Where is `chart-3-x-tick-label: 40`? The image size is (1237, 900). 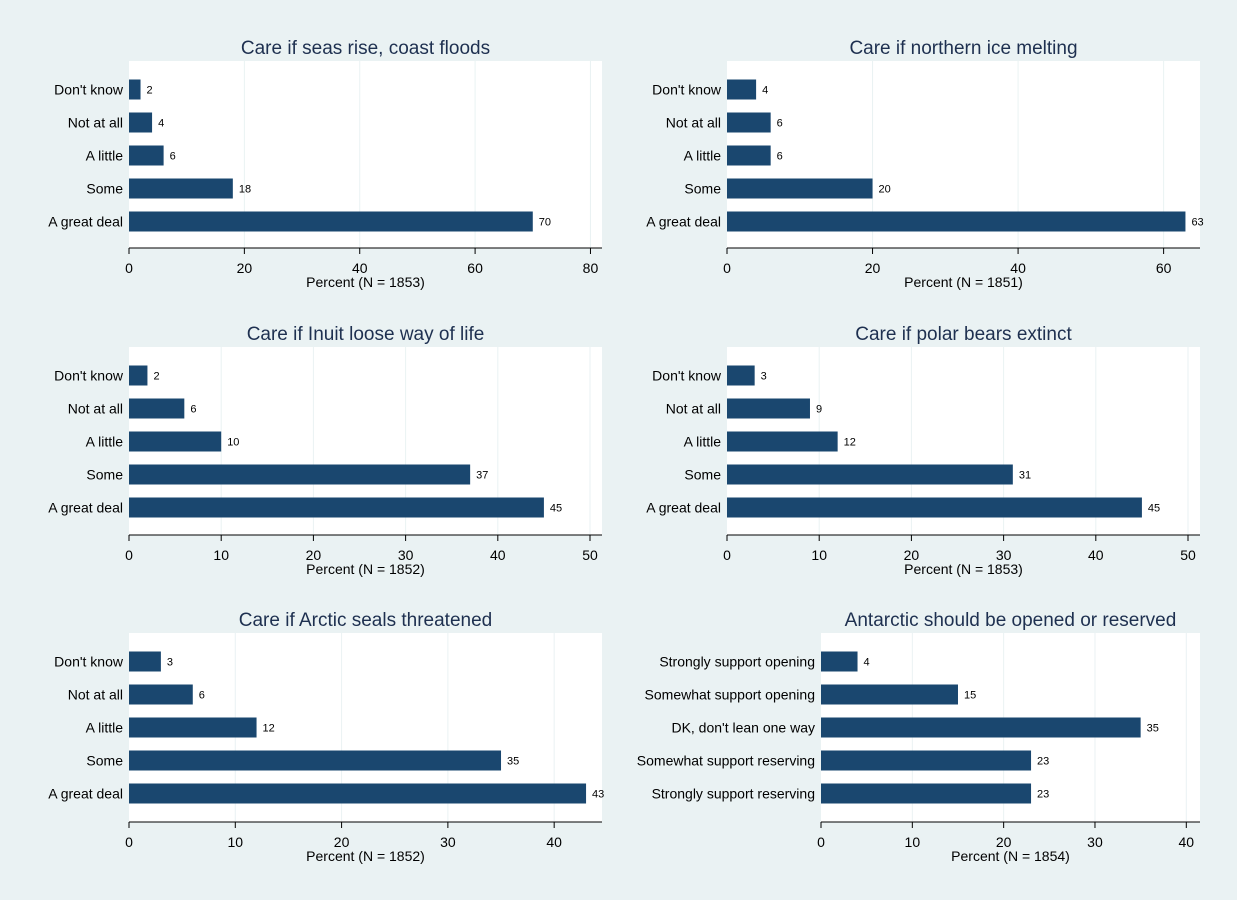 chart-3-x-tick-label: 40 is located at coordinates (498, 555).